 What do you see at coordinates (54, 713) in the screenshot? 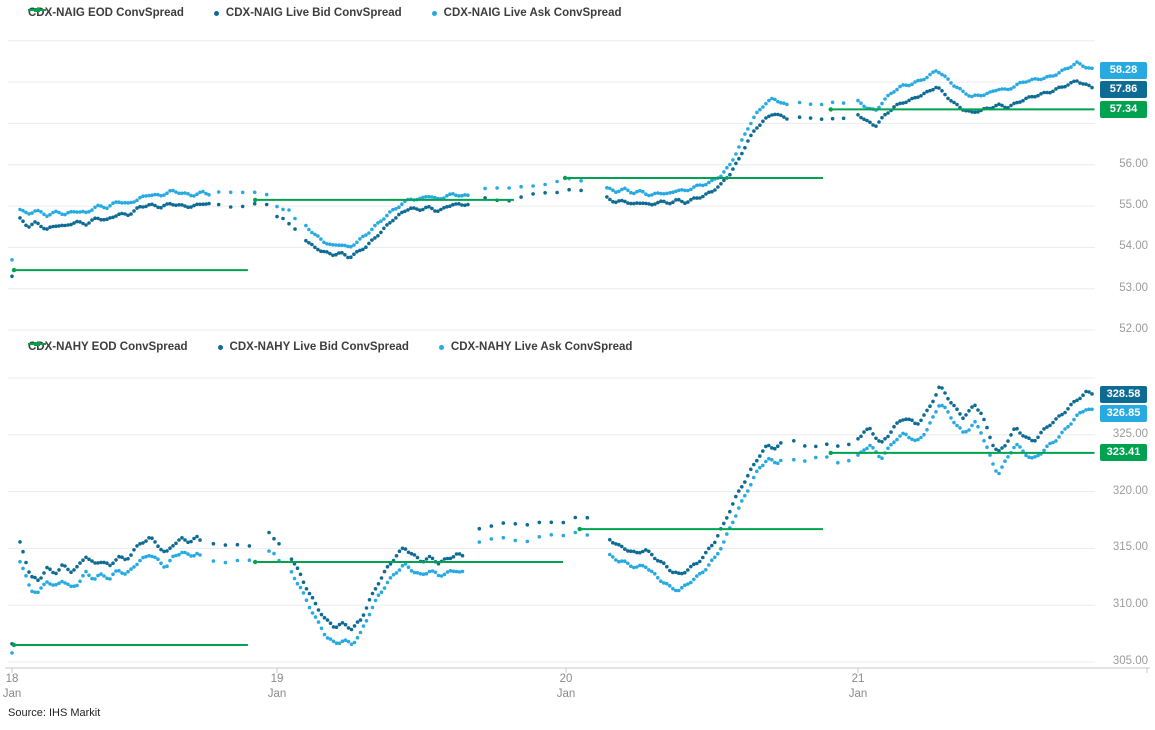
I see `source-note: Source: IHS Markit` at bounding box center [54, 713].